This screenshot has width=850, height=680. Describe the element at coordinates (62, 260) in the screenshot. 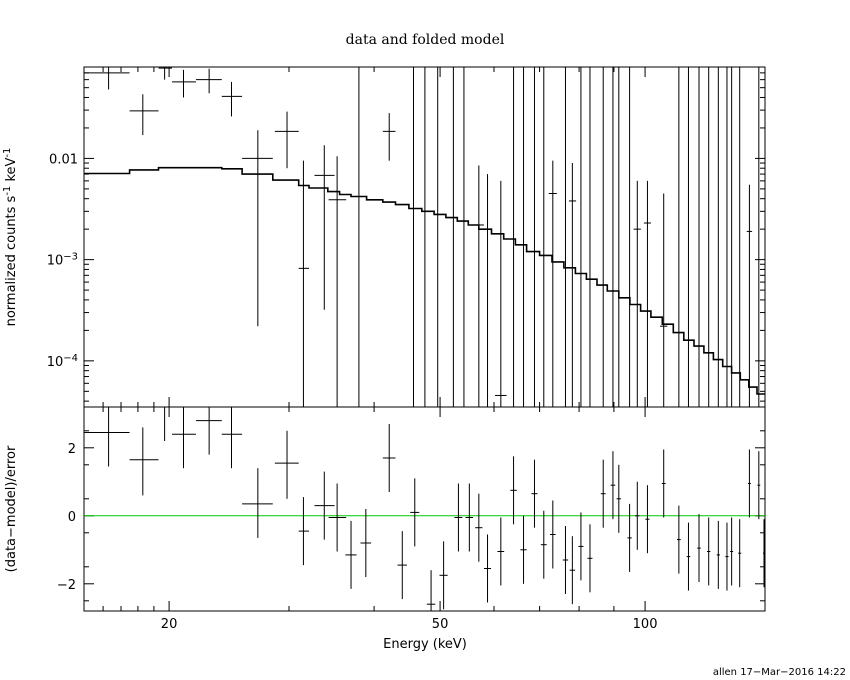

I see `y-tick-label: 10⁻³` at that location.